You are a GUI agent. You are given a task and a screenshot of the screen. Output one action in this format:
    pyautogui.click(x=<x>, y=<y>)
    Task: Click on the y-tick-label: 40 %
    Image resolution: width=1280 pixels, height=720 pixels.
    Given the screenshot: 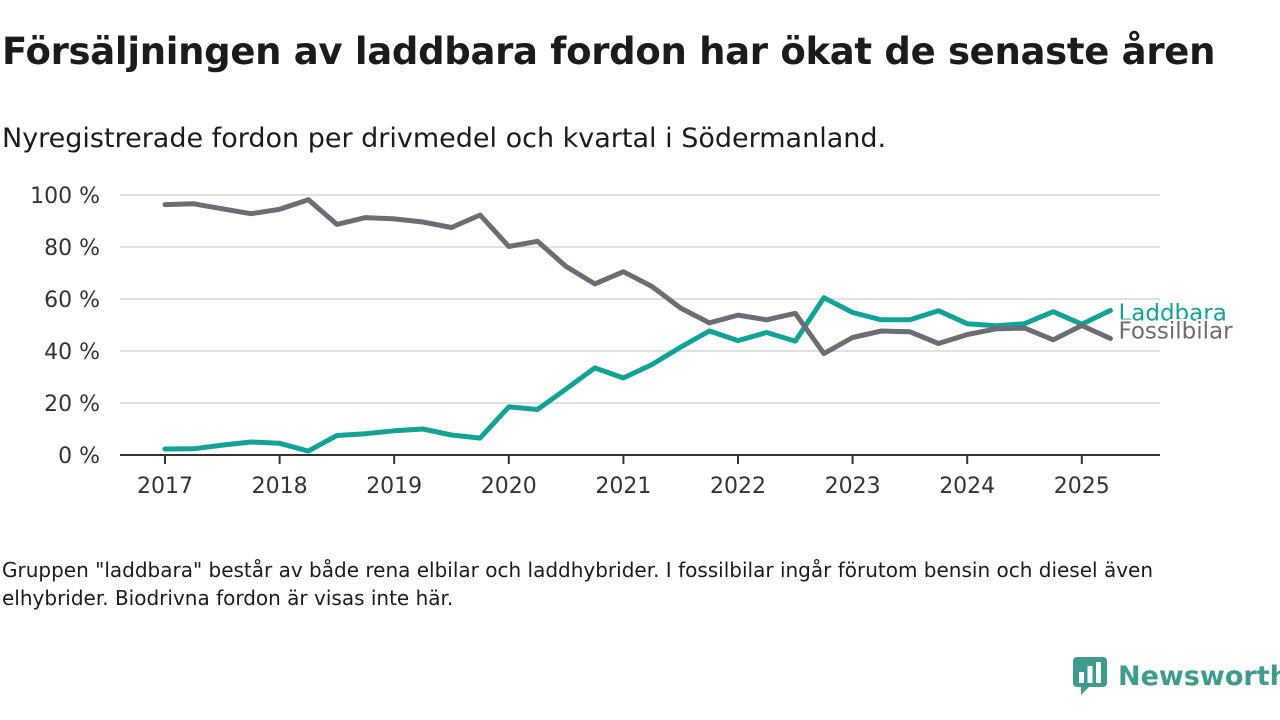 What is the action you would take?
    pyautogui.click(x=72, y=352)
    